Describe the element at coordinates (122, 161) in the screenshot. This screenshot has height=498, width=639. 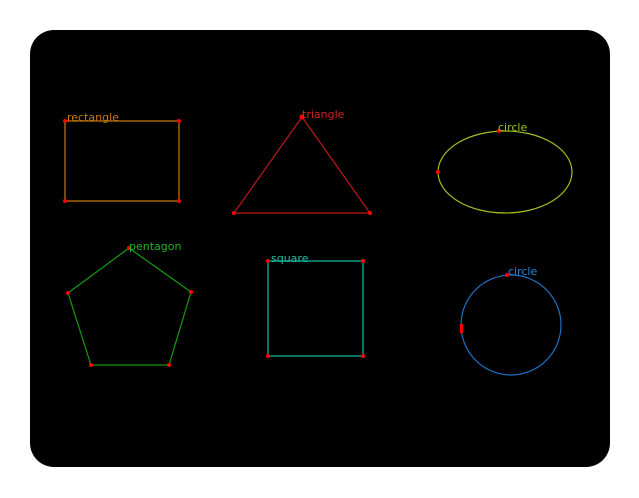
I see `rectangle-outline` at that location.